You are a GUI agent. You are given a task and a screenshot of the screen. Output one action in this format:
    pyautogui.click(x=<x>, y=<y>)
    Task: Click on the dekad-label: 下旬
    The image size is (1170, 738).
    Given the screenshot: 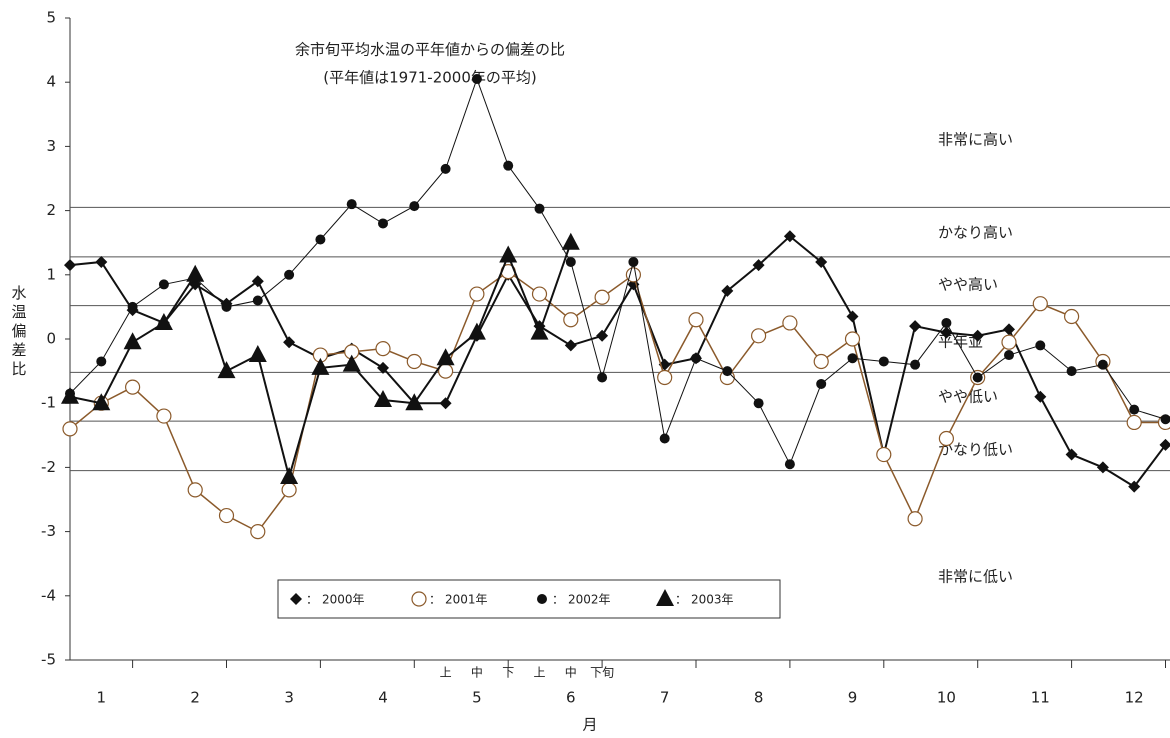 What is the action you would take?
    pyautogui.click(x=602, y=673)
    